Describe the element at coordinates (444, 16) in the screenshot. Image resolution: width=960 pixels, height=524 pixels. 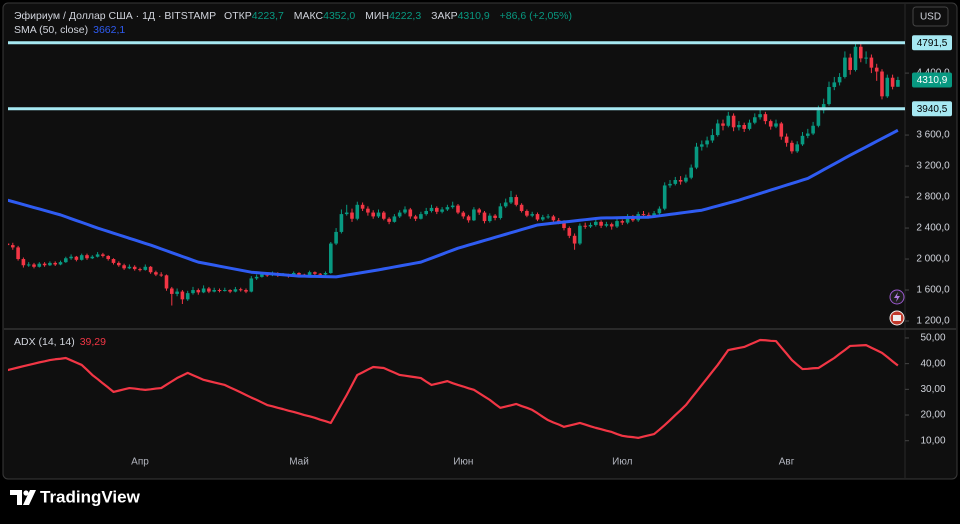
I see `ohlc-label: ЗАКР` at that location.